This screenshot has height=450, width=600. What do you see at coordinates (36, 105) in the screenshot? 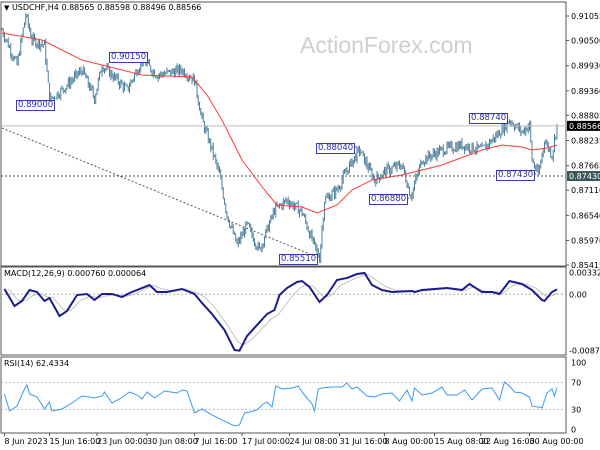
I see `annotation-low: 0.89000` at bounding box center [36, 105].